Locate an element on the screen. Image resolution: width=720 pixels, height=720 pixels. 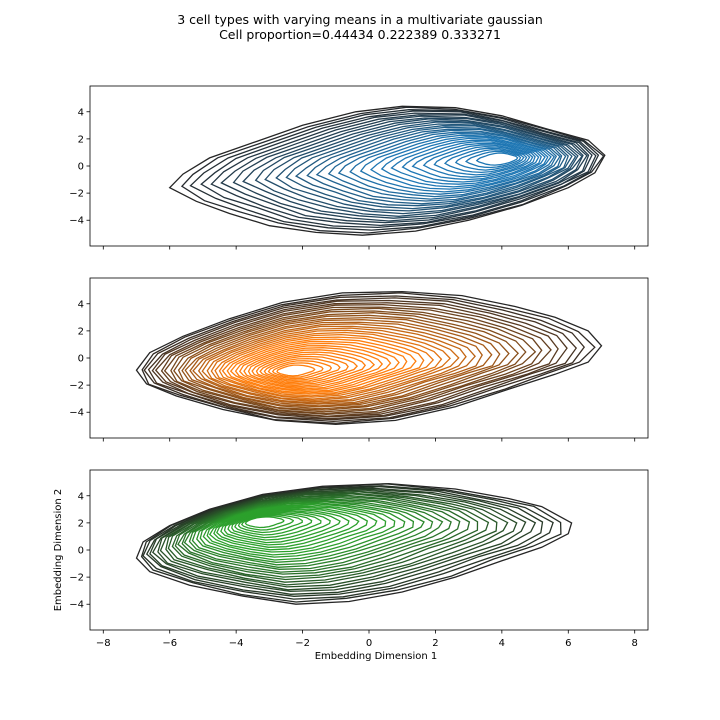
x-axis-label: Embedding Dimension 1 is located at coordinates (376, 656).